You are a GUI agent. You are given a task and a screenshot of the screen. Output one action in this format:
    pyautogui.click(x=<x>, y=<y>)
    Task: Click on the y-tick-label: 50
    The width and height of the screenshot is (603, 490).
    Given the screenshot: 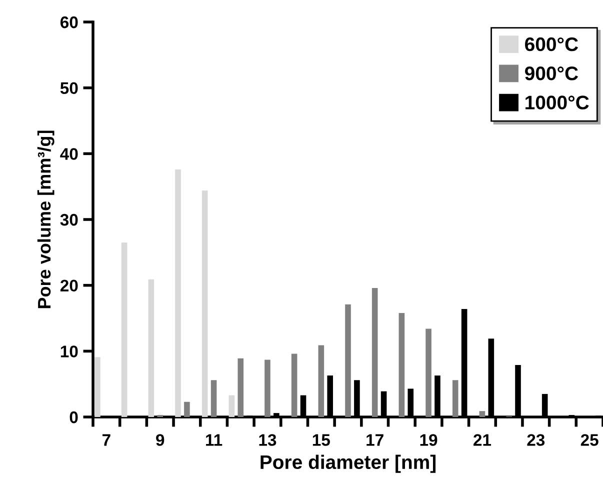 What is the action you would take?
    pyautogui.click(x=69, y=88)
    